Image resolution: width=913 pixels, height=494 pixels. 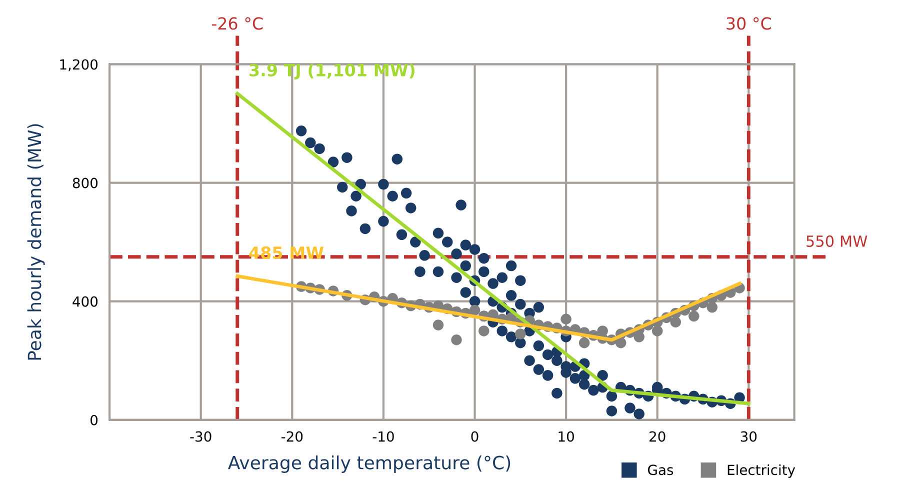 I want to click on annotation: 3.9 TJ (1,101 MW), so click(x=332, y=72).